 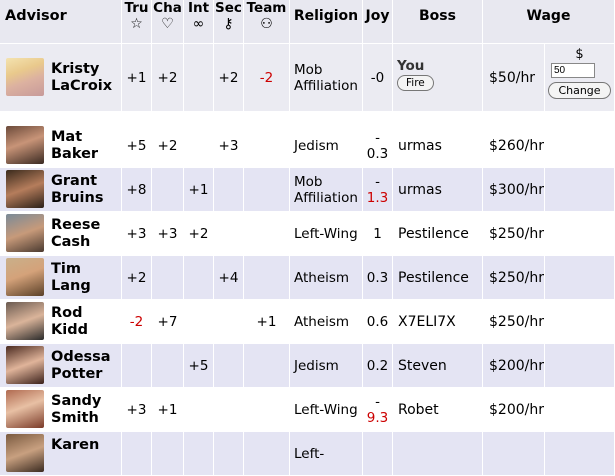 I want to click on wage-value: $200/hr, so click(x=514, y=366).